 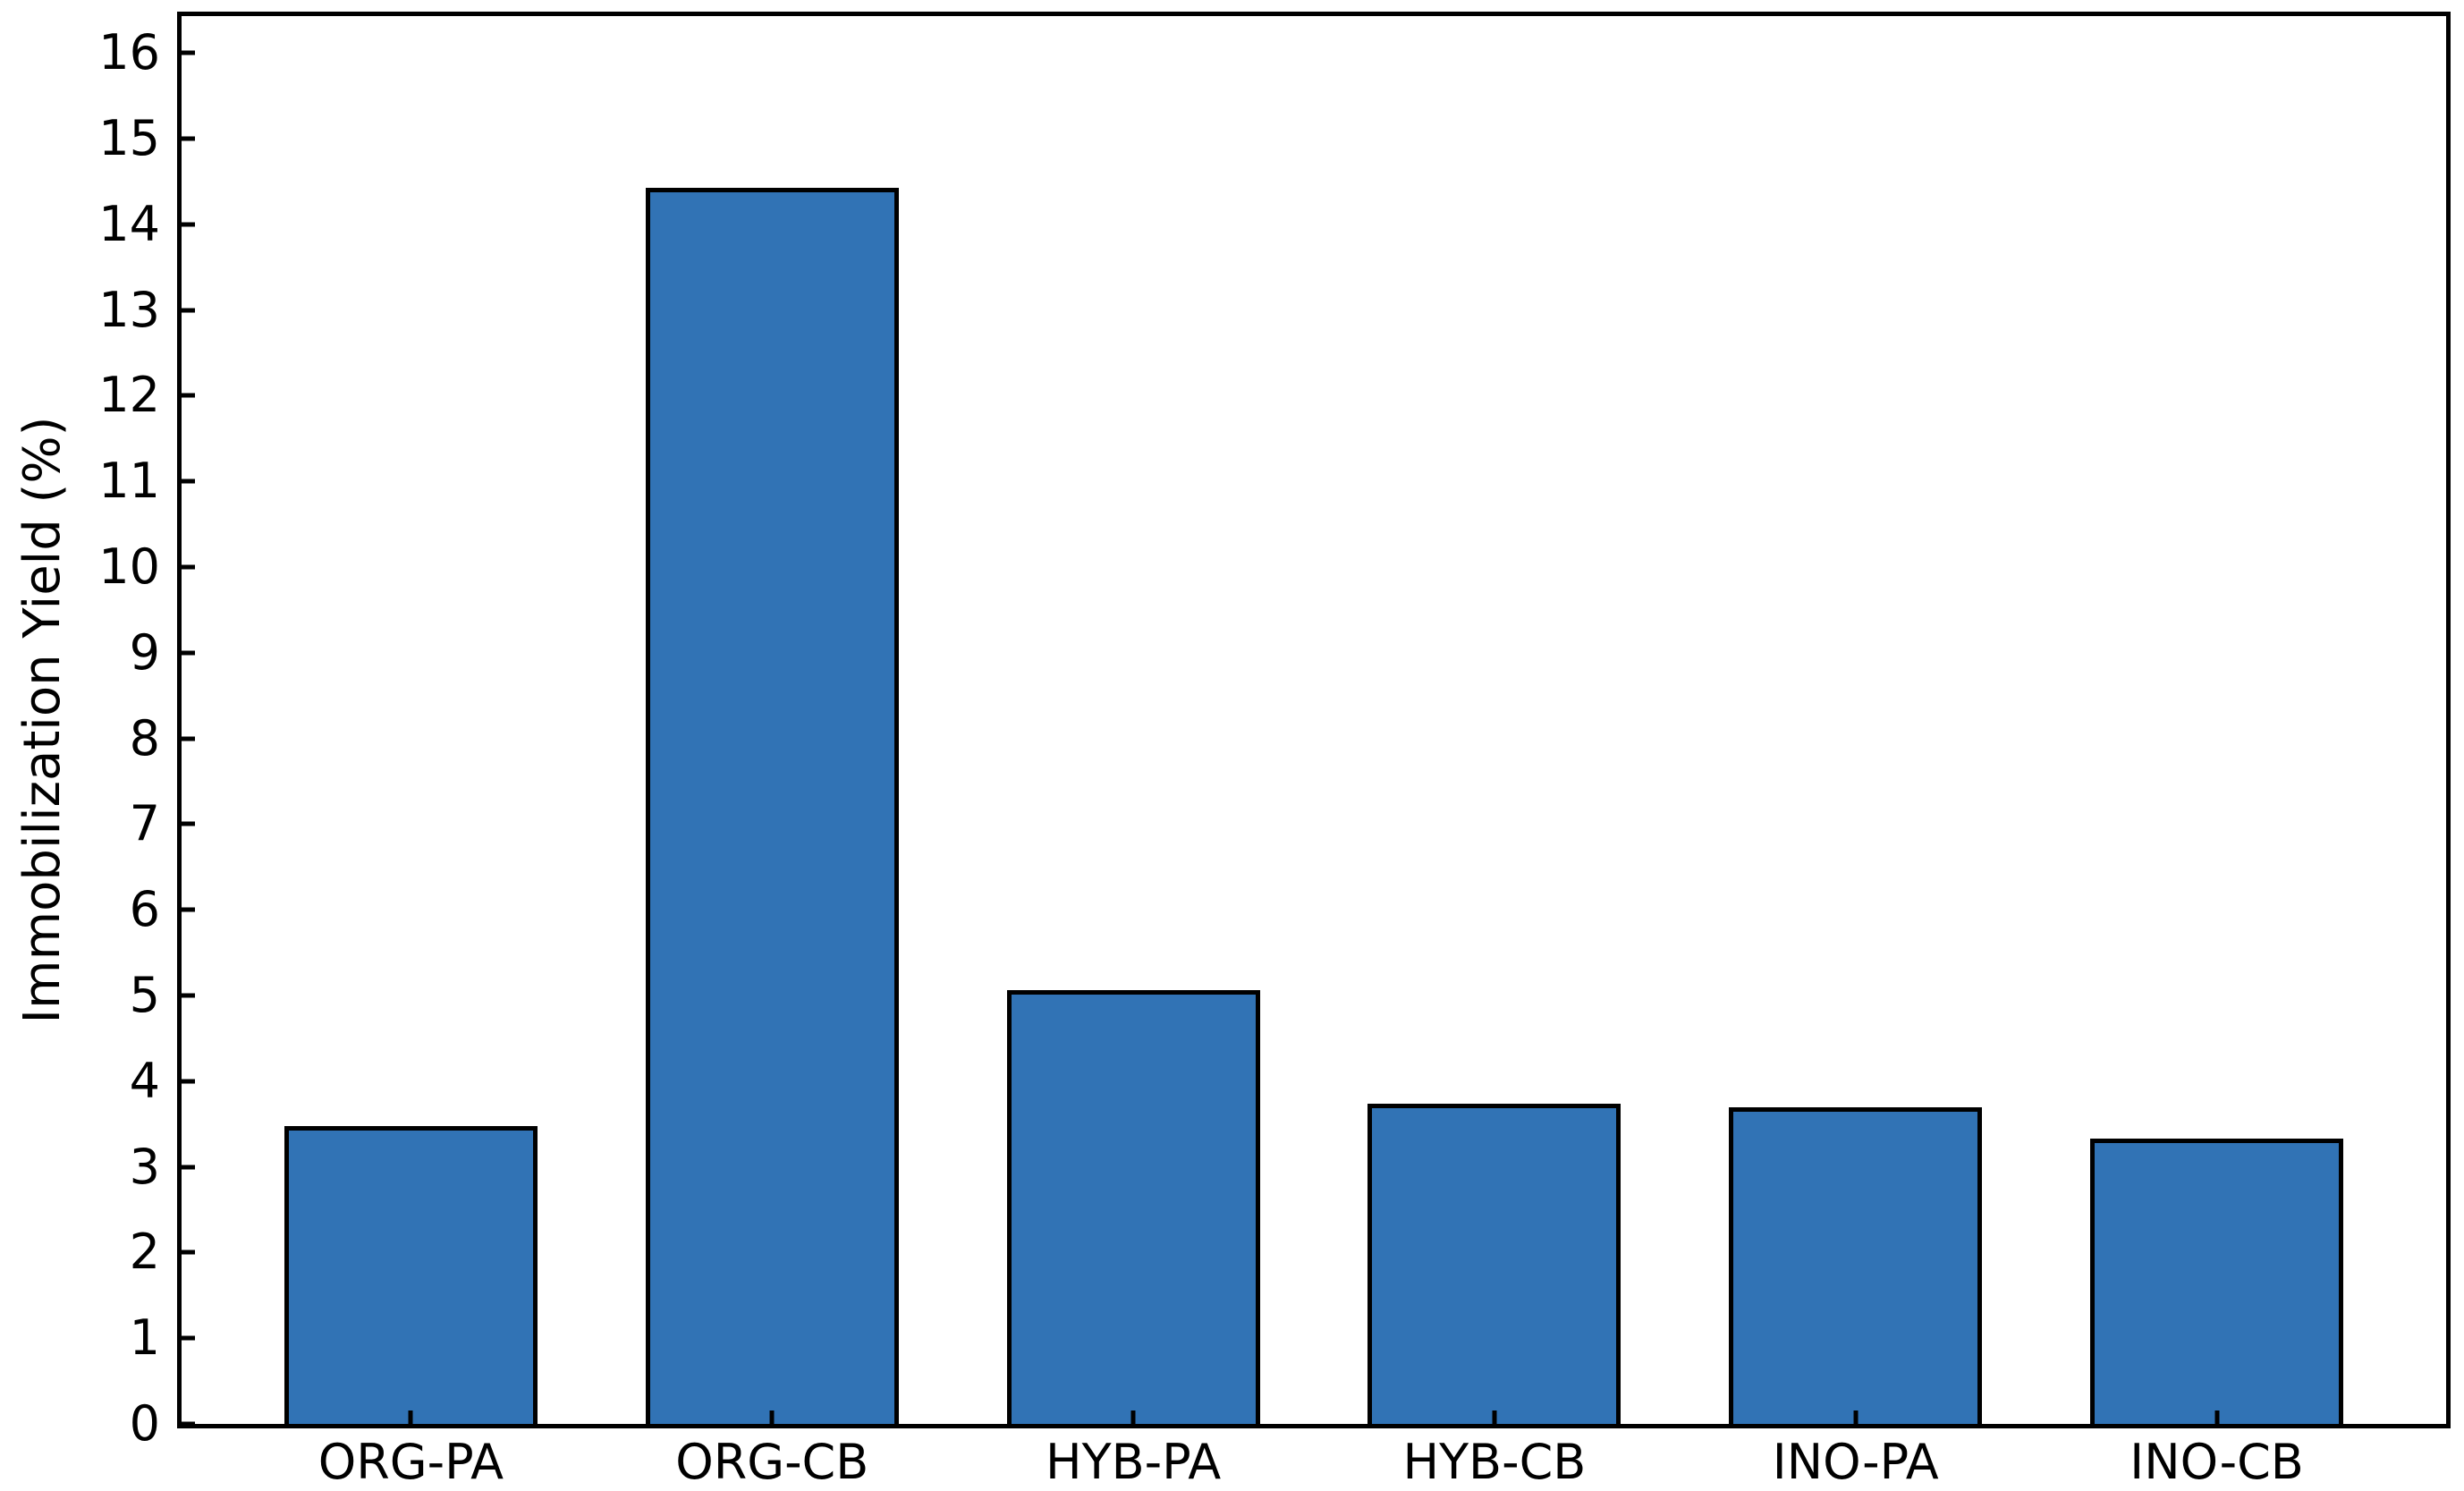 What do you see at coordinates (1133, 1207) in the screenshot?
I see `bar-HYB-PA` at bounding box center [1133, 1207].